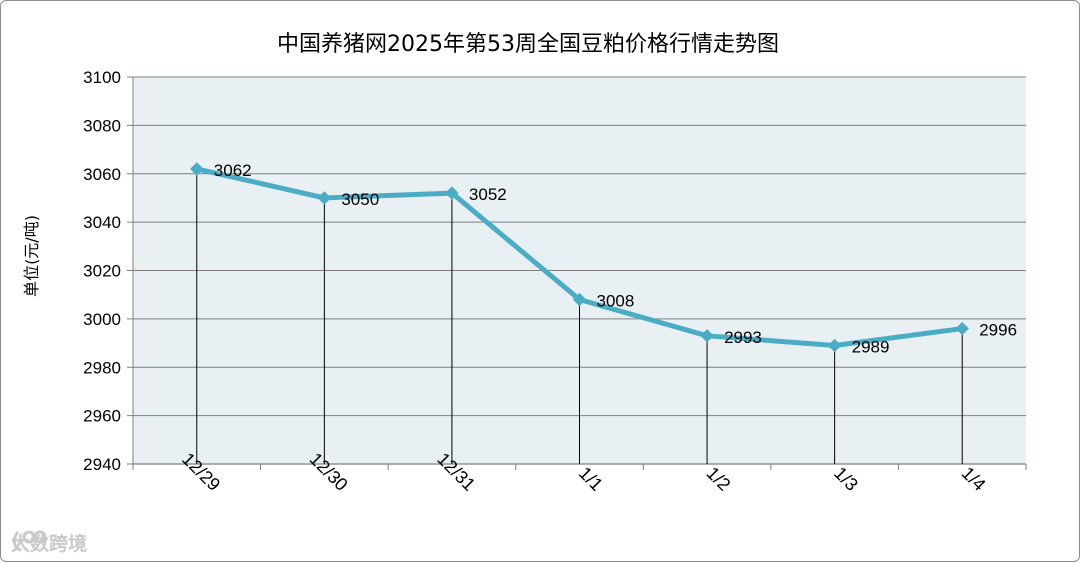  Describe the element at coordinates (102, 367) in the screenshot. I see `y-tick-label: 2980` at that location.